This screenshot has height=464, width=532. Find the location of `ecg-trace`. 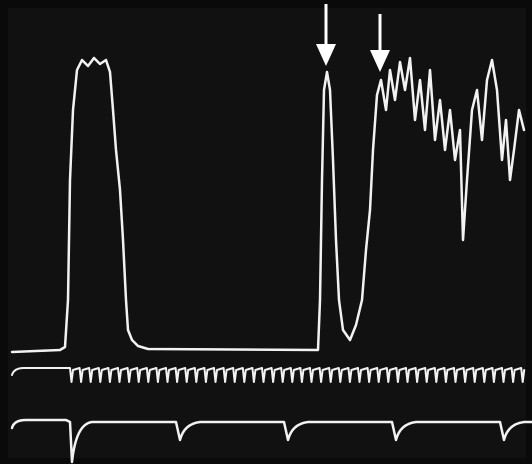

ecg-trace is located at coordinates (268, 375).